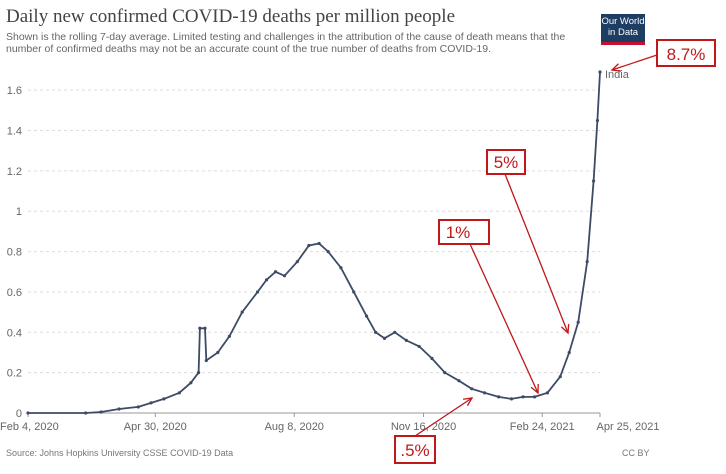 The width and height of the screenshot is (726, 474). Describe the element at coordinates (636, 453) in the screenshot. I see `license-label: CC BY` at that location.